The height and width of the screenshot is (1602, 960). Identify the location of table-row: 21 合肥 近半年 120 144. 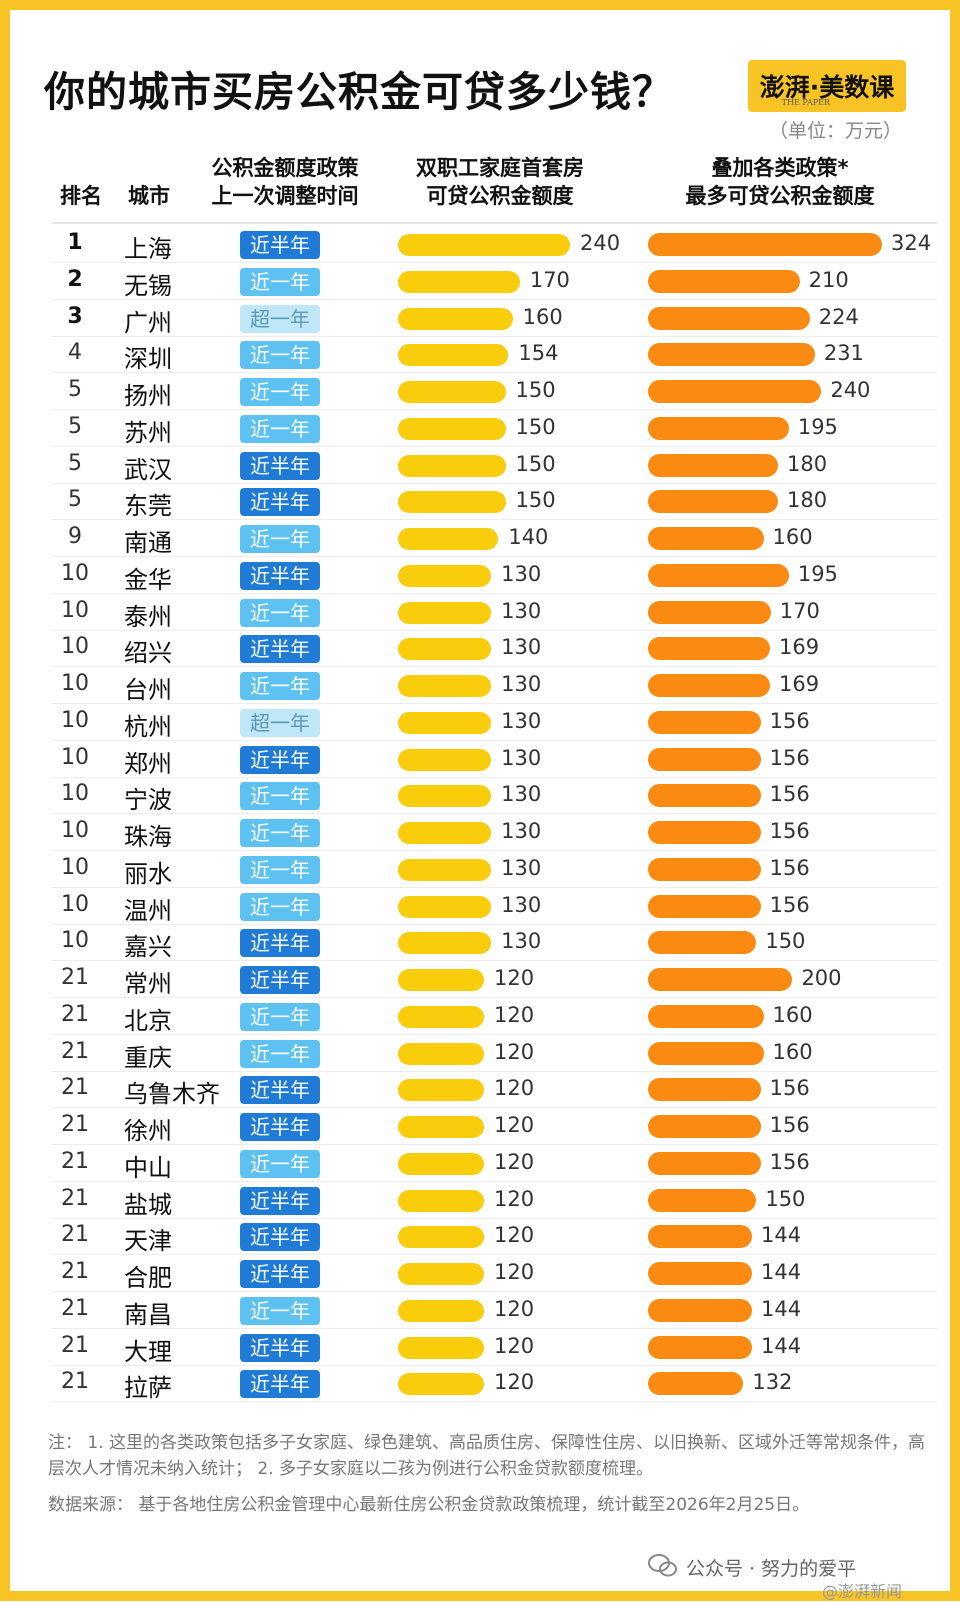
(480, 1273).